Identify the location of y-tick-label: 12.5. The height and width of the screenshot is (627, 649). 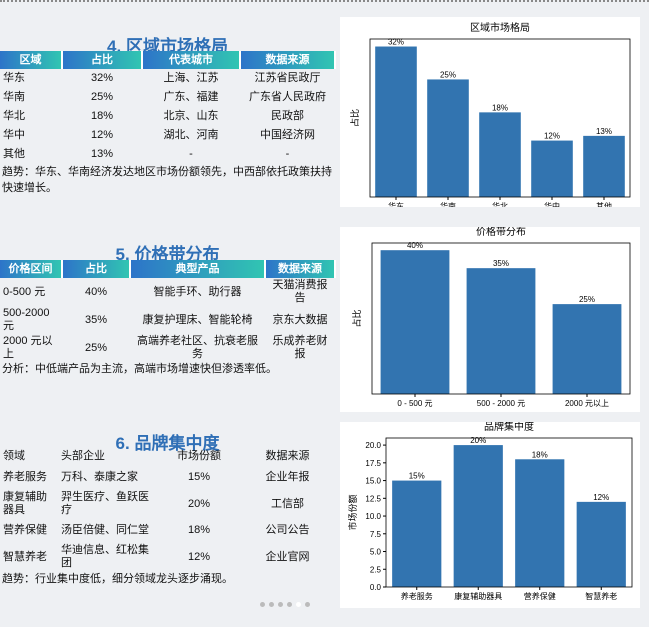
(373, 498).